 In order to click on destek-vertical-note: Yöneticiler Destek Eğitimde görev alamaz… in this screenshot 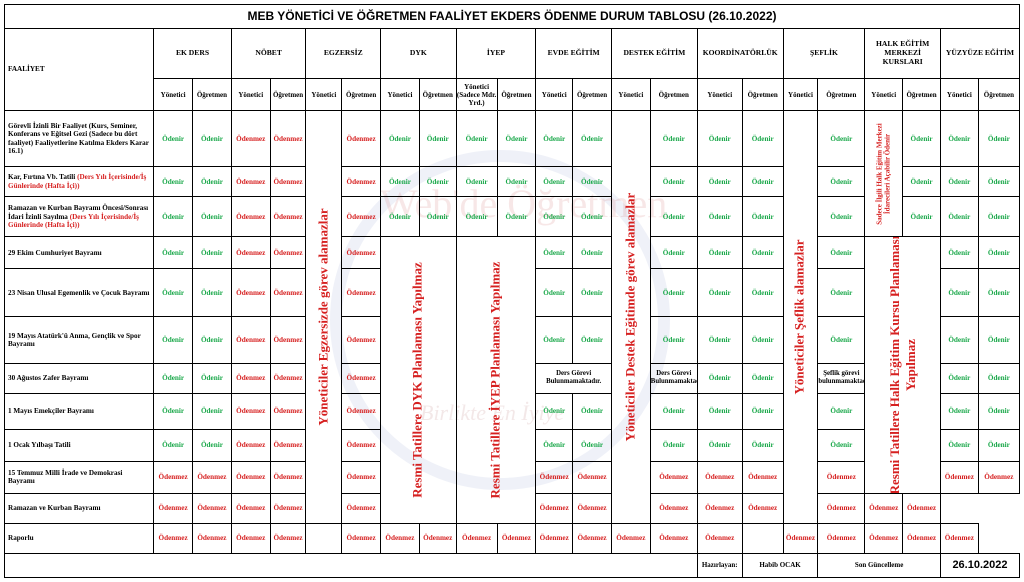, I will do `click(630, 317)`.